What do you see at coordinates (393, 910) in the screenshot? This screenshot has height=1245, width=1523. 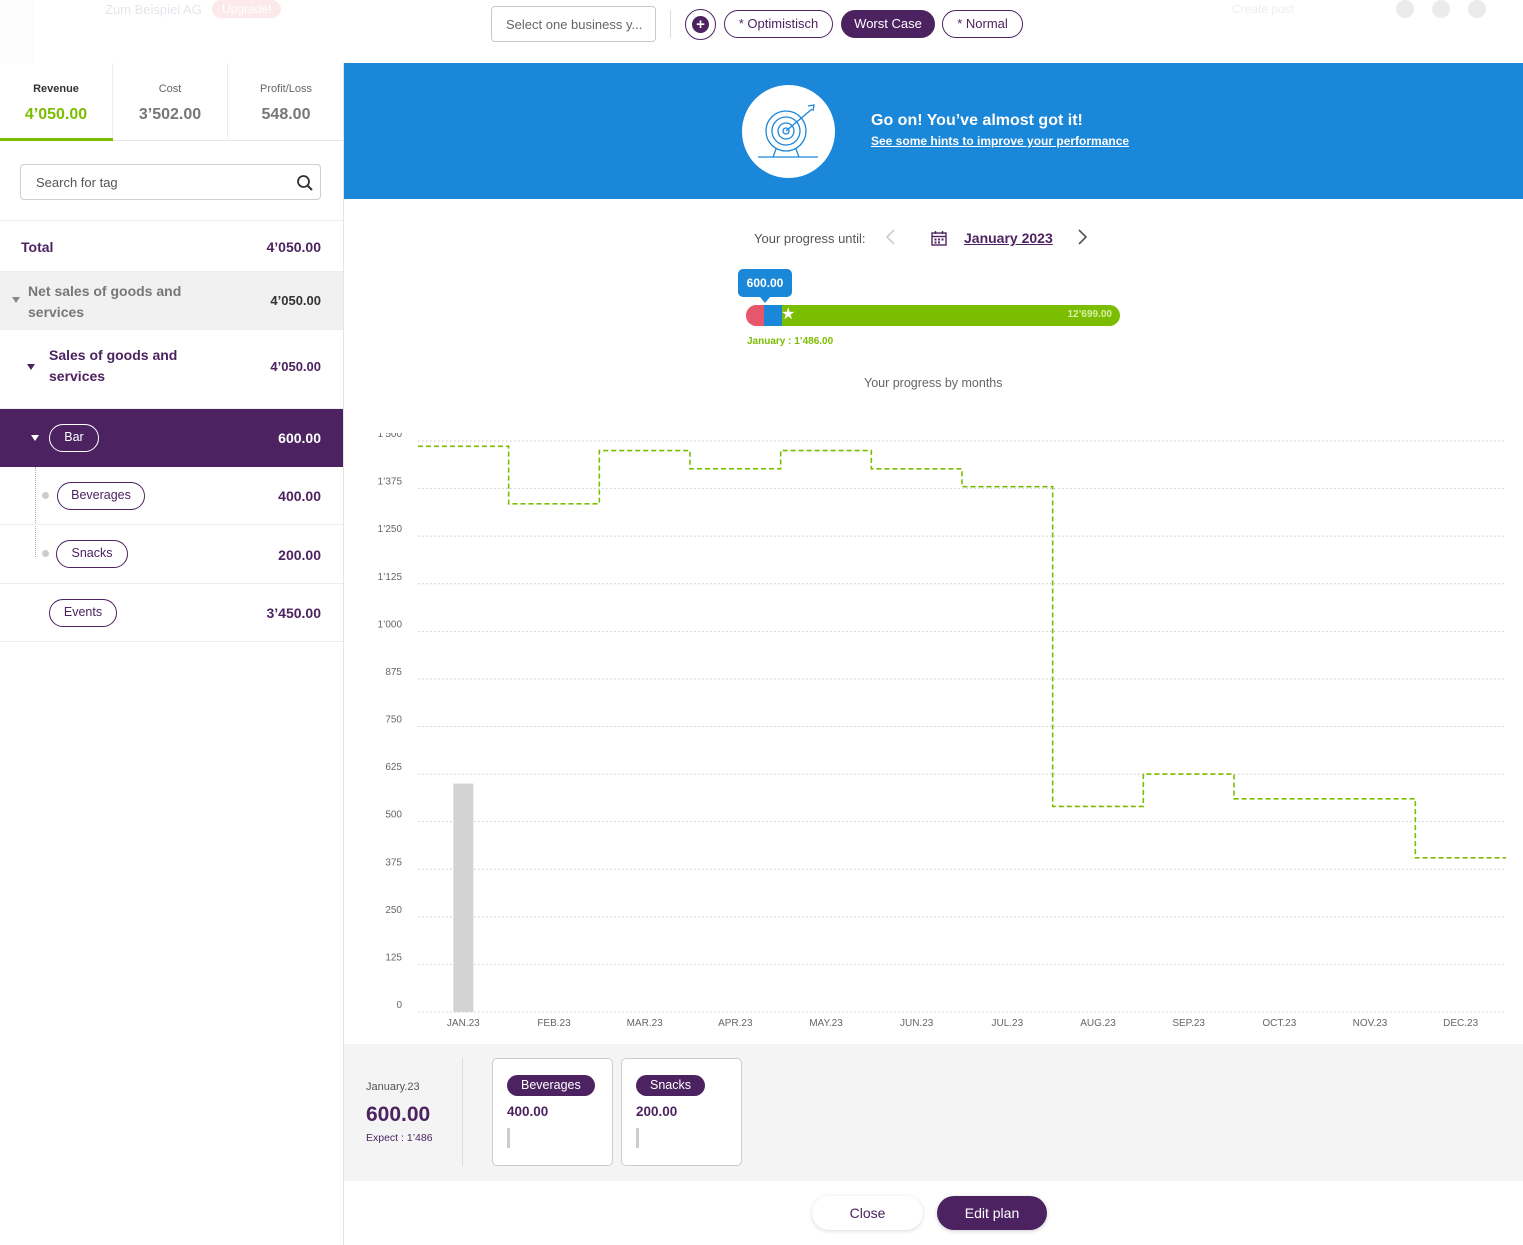 I see `y-tick-label: 250` at bounding box center [393, 910].